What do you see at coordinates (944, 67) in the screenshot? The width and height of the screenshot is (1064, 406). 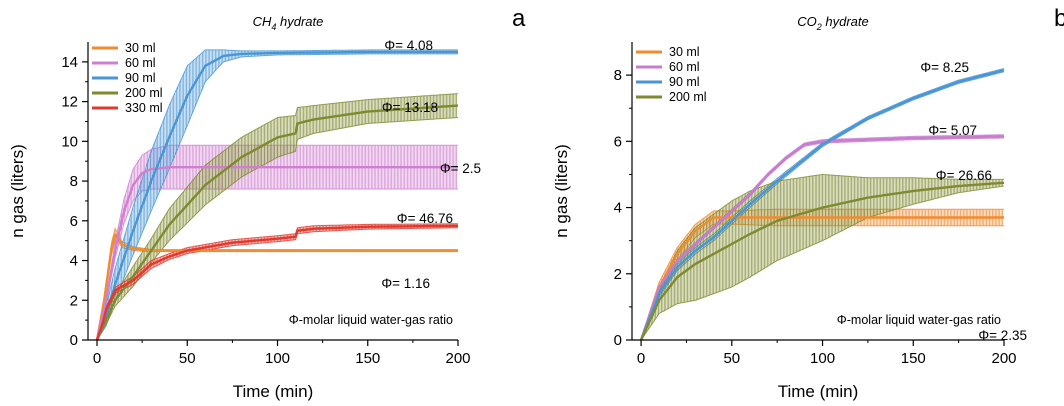 I see `phi-annotation: Φ= 8.25` at bounding box center [944, 67].